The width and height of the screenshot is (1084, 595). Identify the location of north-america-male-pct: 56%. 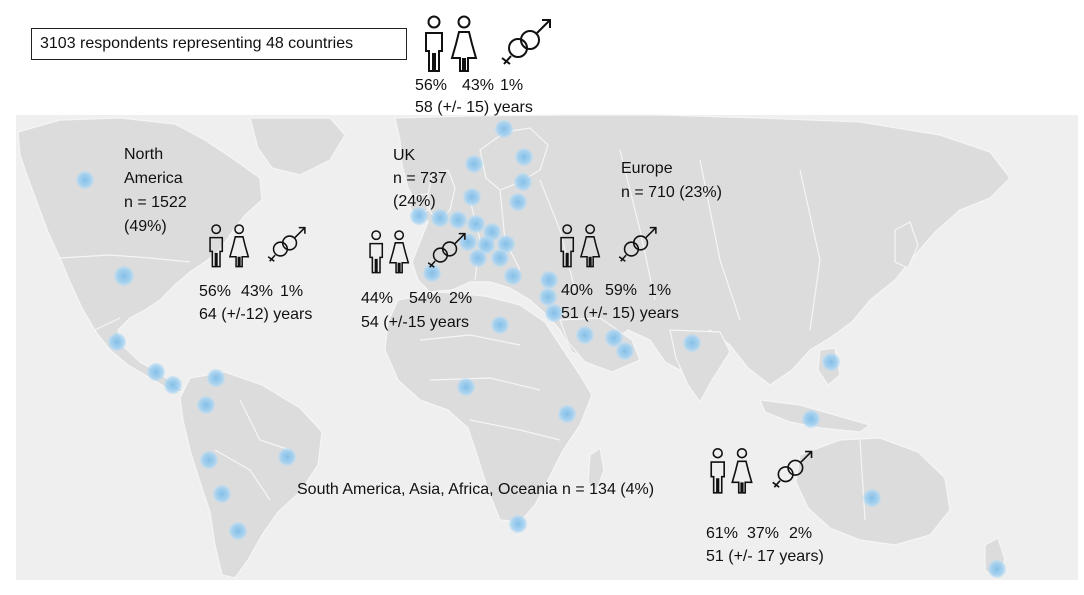
(215, 291).